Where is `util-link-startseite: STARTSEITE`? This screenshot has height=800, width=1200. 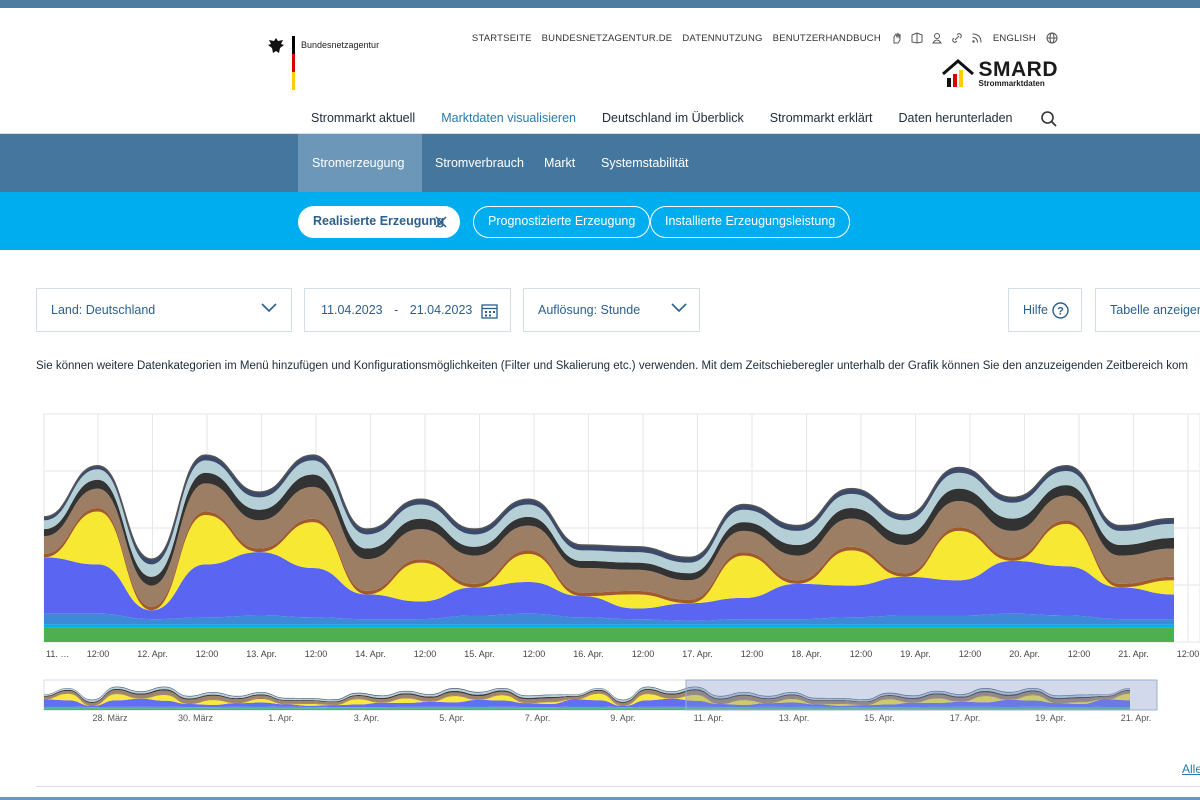
util-link-startseite: STARTSEITE is located at coordinates (501, 38).